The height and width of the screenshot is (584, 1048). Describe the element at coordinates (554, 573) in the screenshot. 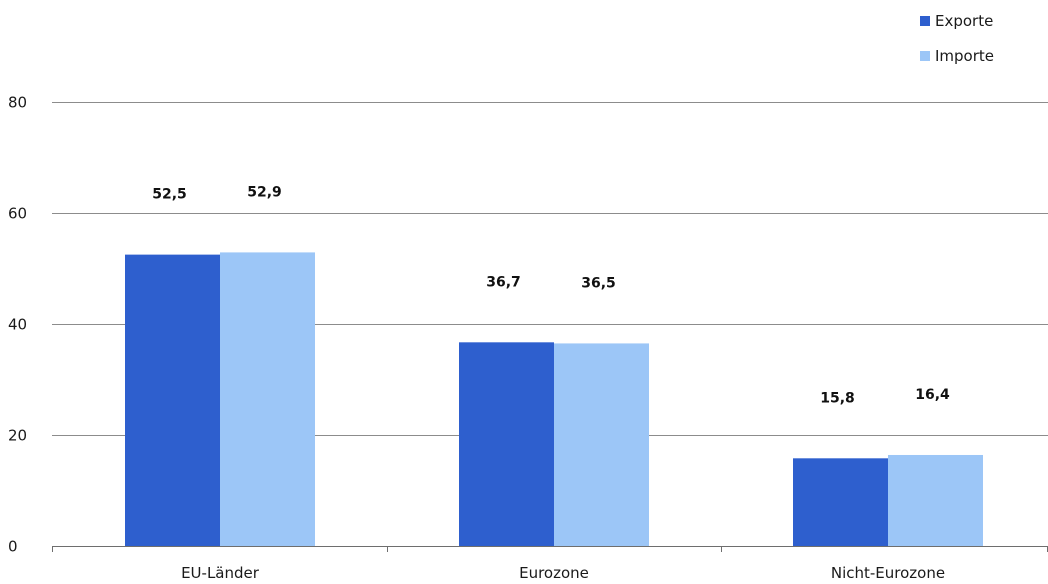

I see `category-label: Eurozone` at that location.